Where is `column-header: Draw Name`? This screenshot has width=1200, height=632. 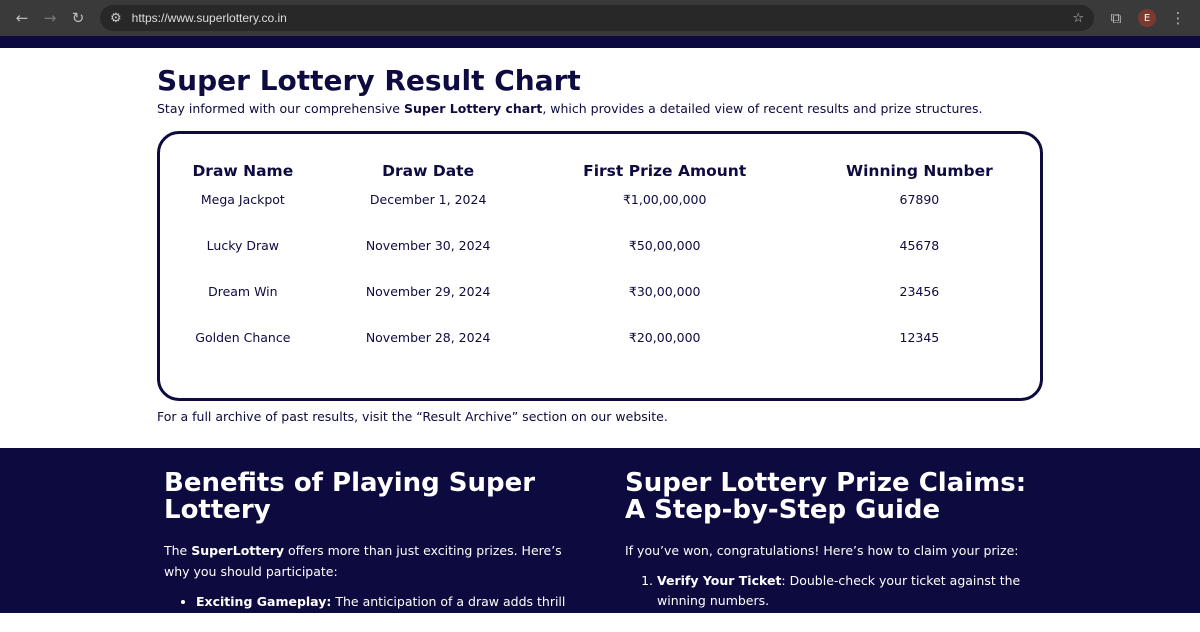 column-header: Draw Name is located at coordinates (243, 171).